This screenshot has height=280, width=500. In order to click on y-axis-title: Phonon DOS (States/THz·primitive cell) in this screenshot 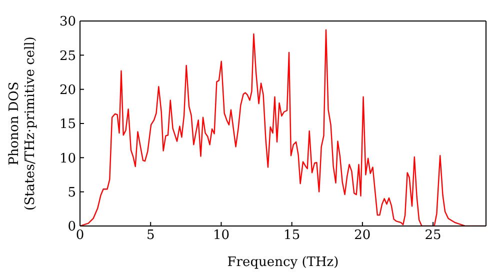, I will do `click(22, 123)`.